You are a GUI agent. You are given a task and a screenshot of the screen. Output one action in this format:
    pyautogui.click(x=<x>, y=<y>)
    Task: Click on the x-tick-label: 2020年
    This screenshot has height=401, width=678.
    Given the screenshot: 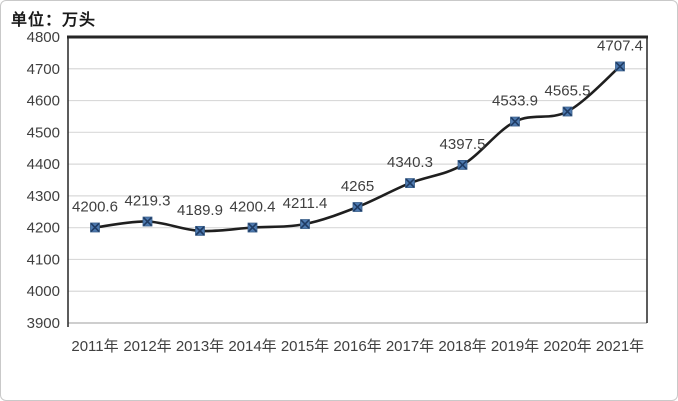 What is the action you would take?
    pyautogui.click(x=567, y=346)
    